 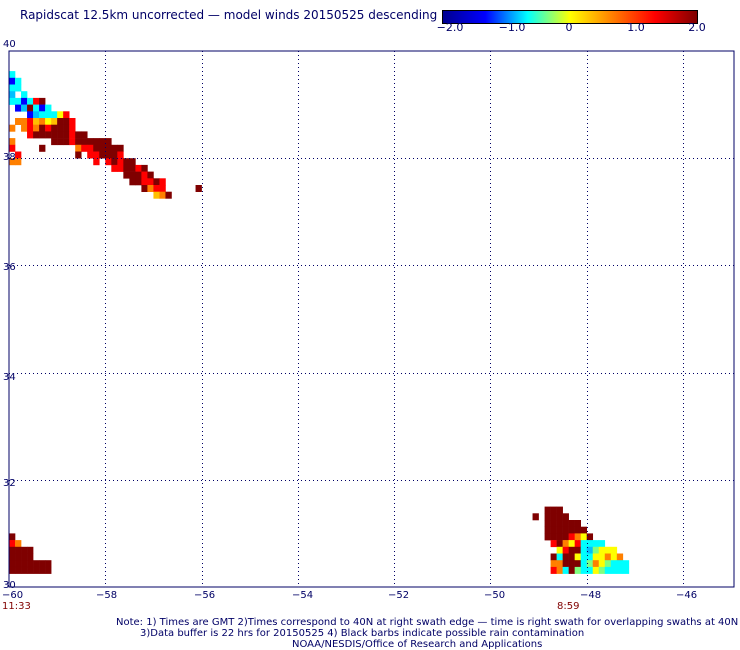 What do you see at coordinates (591, 595) in the screenshot?
I see `lon-label: −48` at bounding box center [591, 595].